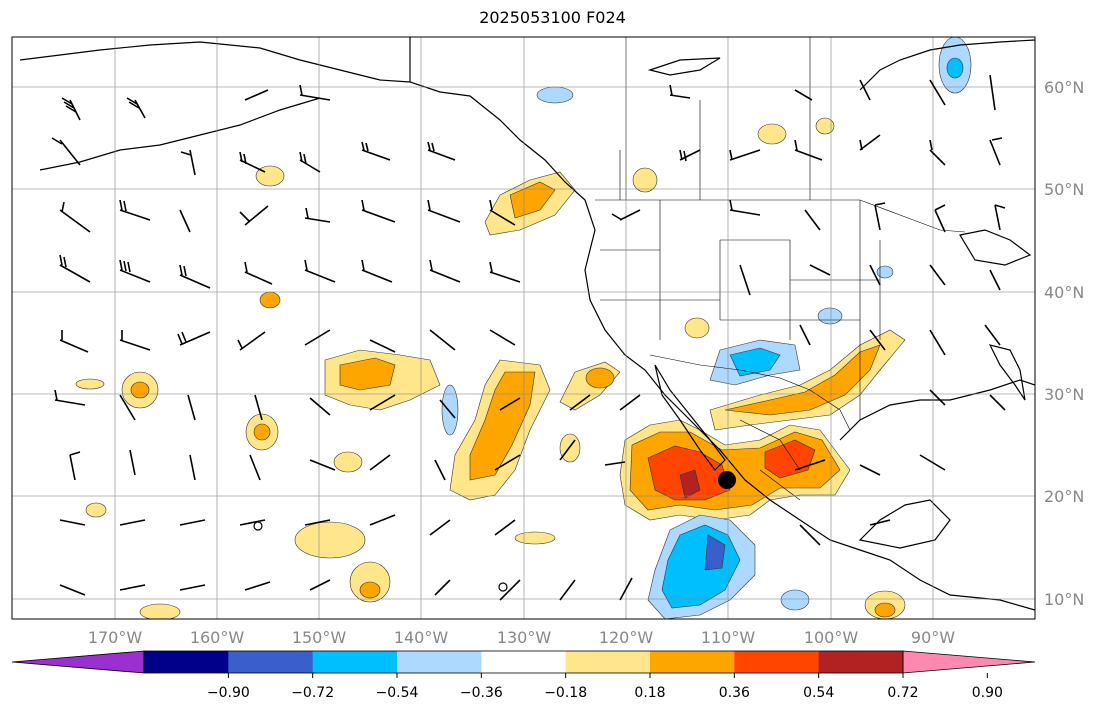 The height and width of the screenshot is (712, 1105). I want to click on colorbar-tick-label: −0.72, so click(312, 693).